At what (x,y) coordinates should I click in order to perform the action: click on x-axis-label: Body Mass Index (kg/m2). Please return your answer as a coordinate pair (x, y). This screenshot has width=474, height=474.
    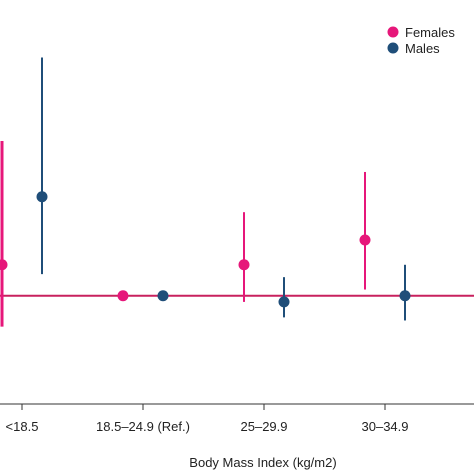
    Looking at the image, I should click on (262, 462).